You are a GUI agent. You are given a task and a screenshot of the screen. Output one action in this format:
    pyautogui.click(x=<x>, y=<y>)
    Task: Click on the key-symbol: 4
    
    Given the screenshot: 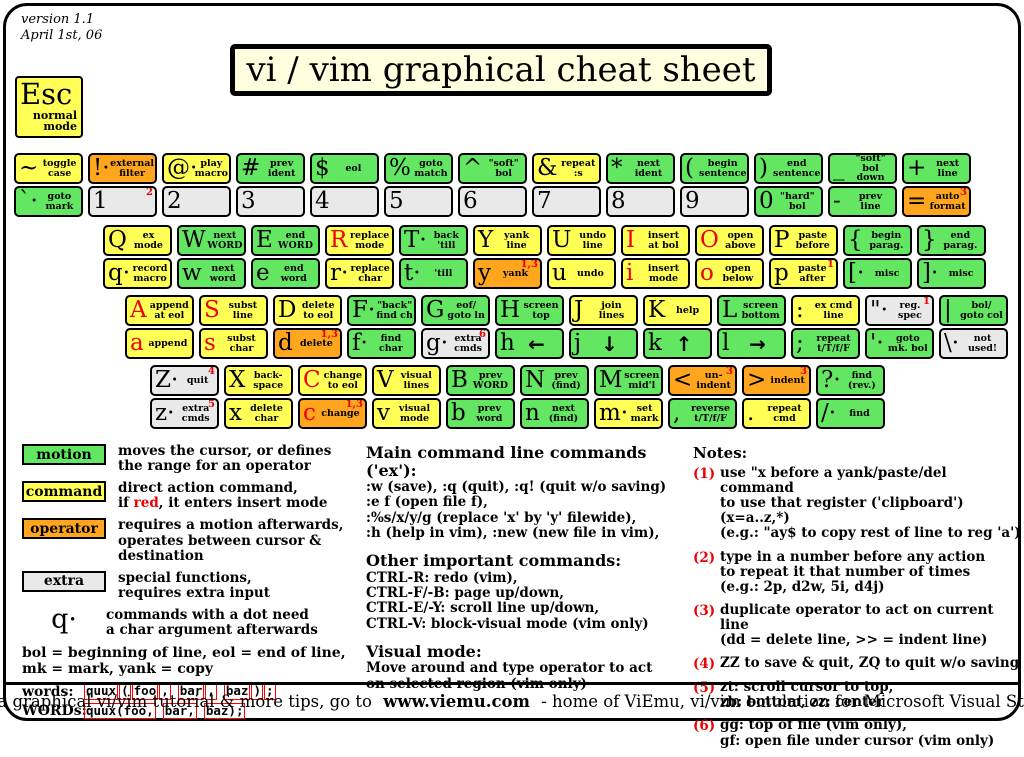 What is the action you would take?
    pyautogui.click(x=322, y=201)
    